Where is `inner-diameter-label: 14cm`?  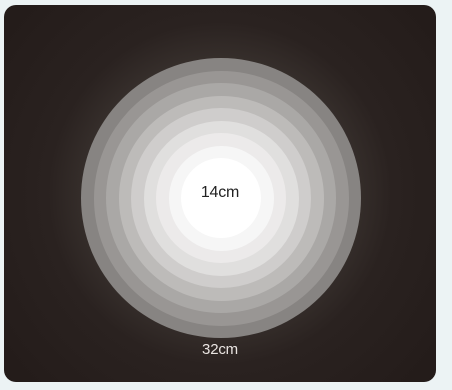
inner-diameter-label: 14cm is located at coordinates (220, 192).